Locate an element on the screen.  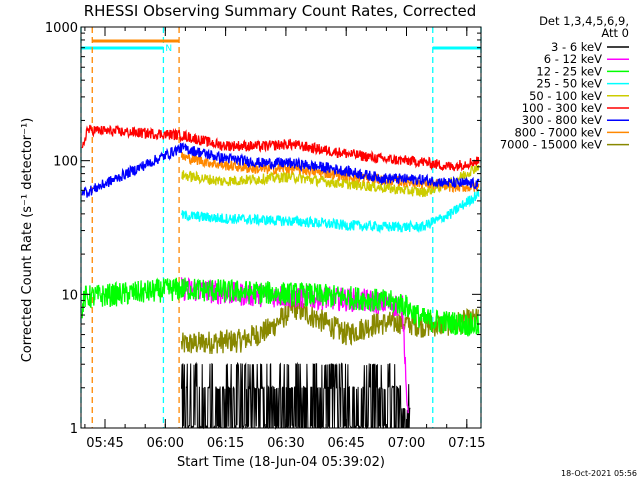
series-300-800-kev is located at coordinates (280, 170).